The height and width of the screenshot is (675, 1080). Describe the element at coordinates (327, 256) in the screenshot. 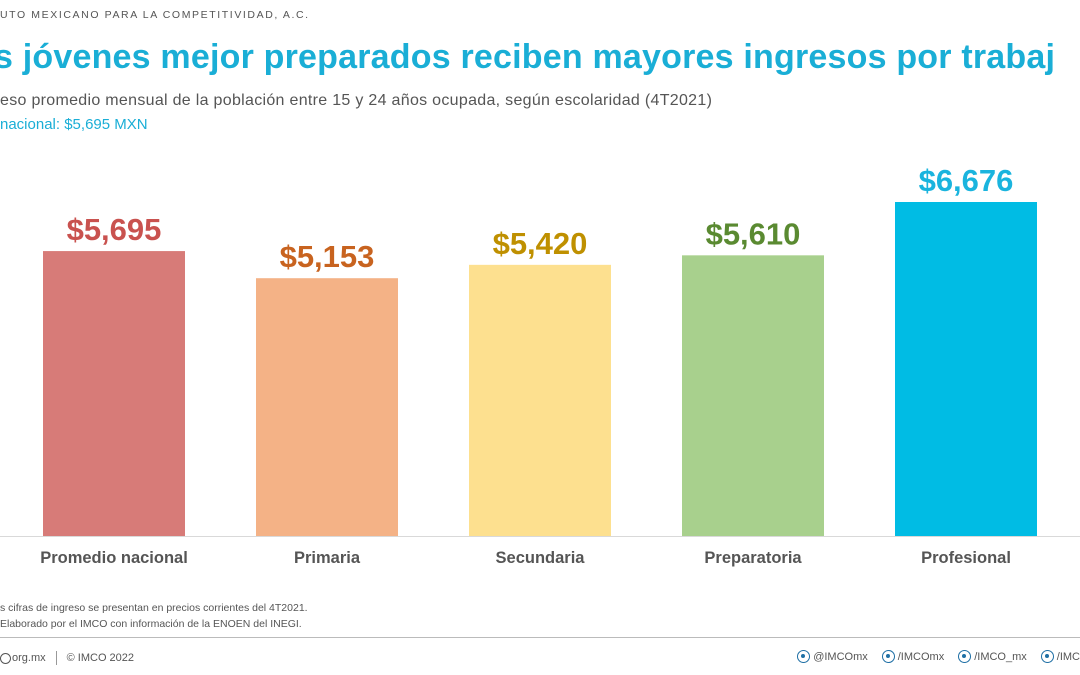

I see `data-label: $5,153` at that location.